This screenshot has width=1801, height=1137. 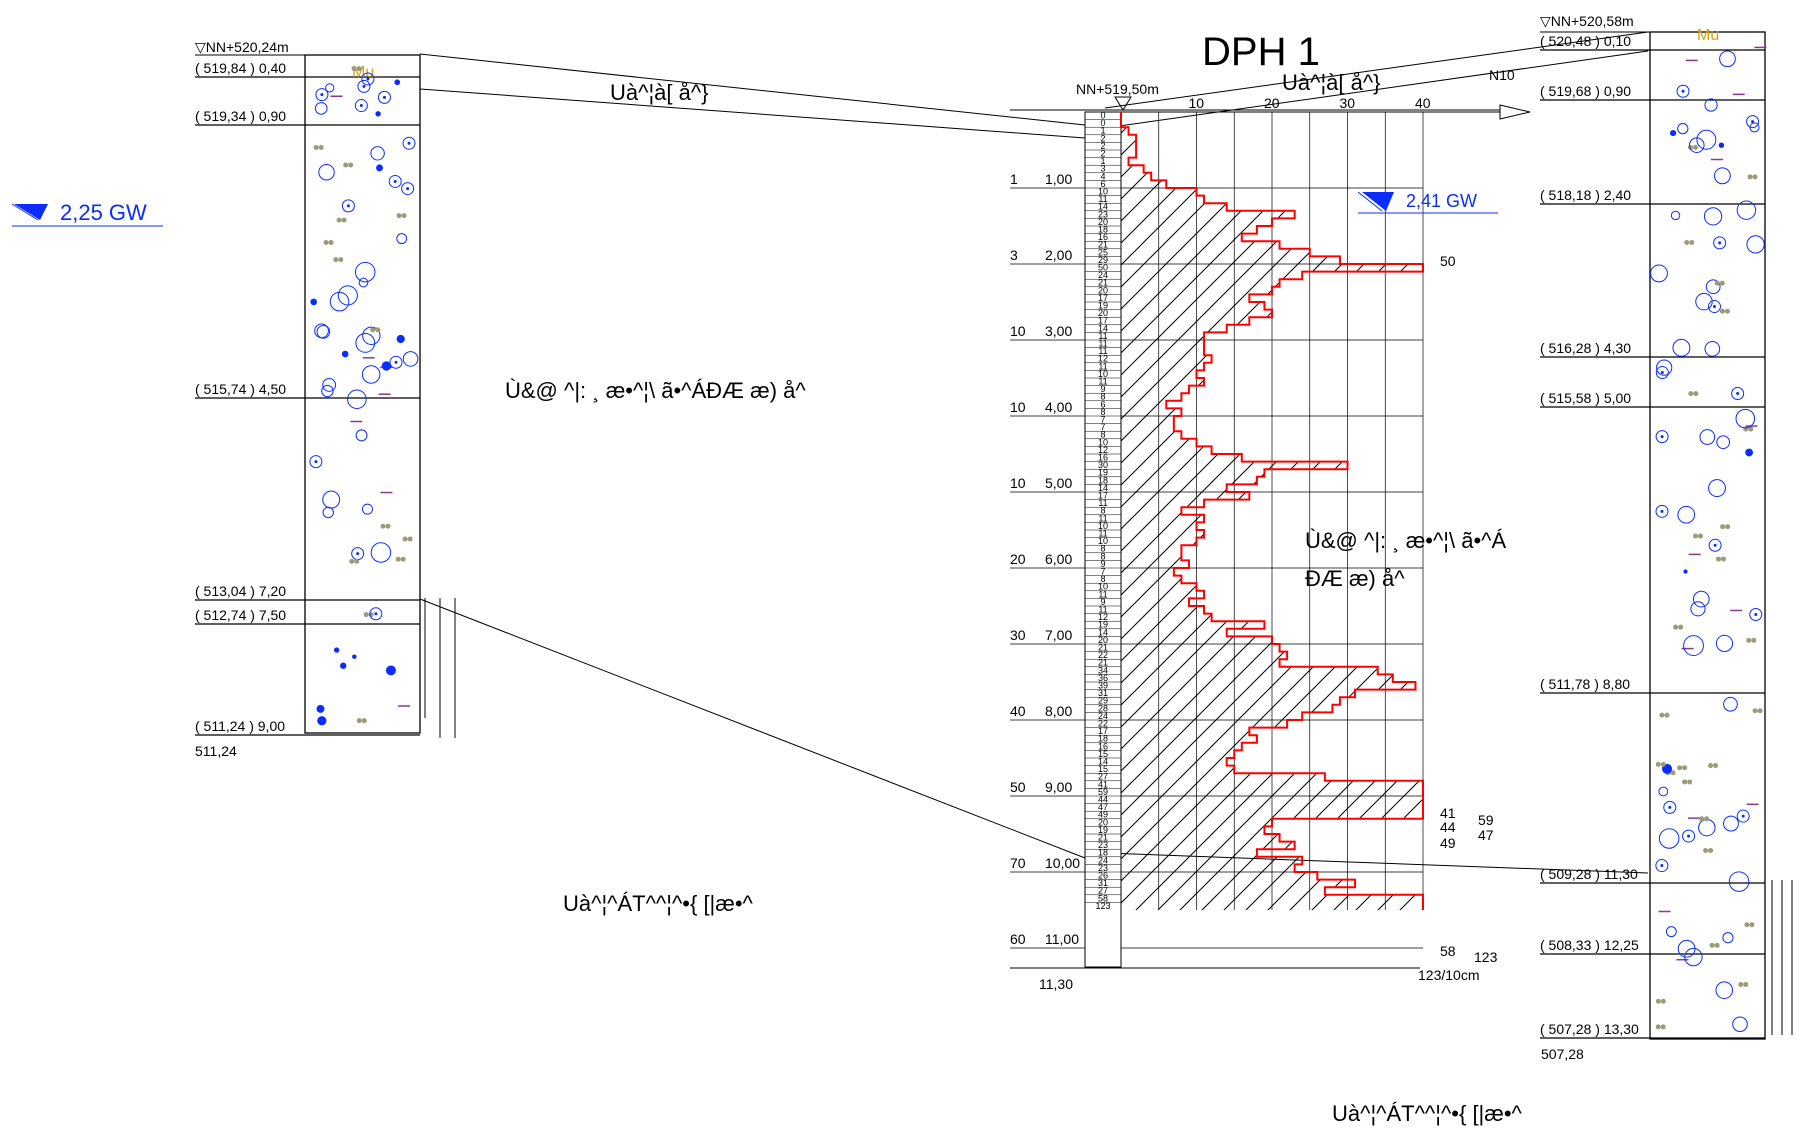 I want to click on left-layer-label: ( 513,04 ) 7,20, so click(x=240, y=591).